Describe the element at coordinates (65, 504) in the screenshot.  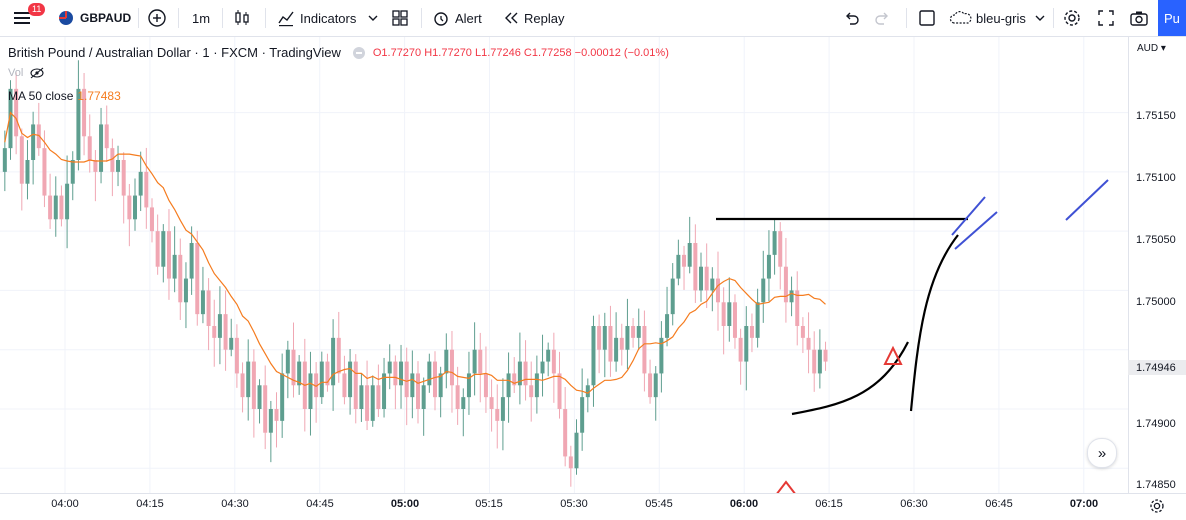
I see `time-label: 04:00` at that location.